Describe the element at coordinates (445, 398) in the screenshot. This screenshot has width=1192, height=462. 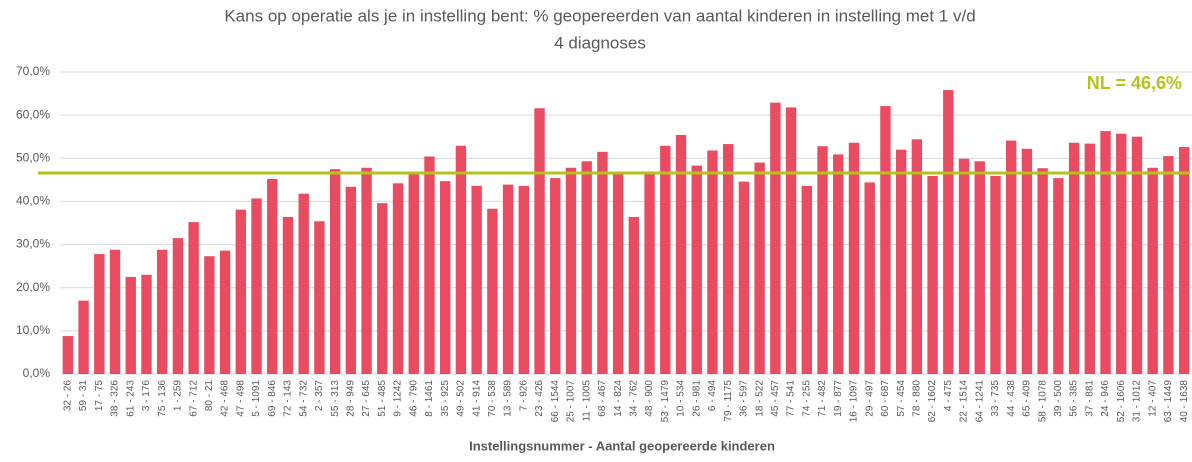
I see `x-tick-label: 35 - 925` at that location.